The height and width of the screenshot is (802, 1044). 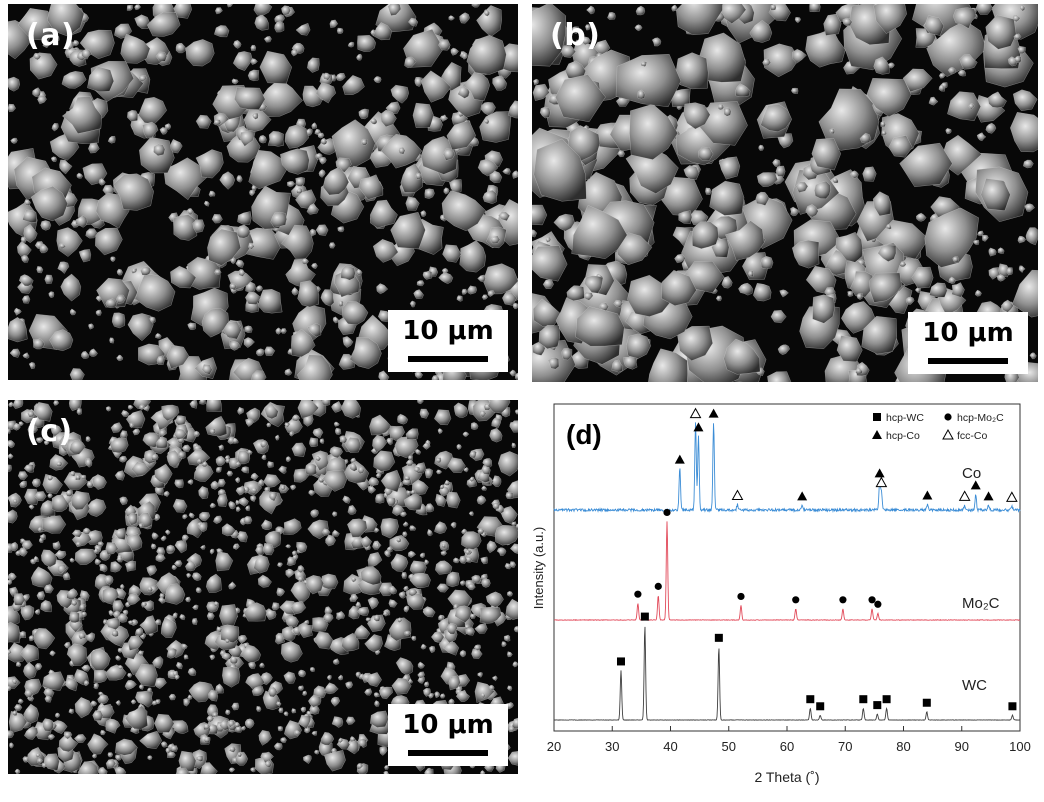 I want to click on x-tick-label-4: 60, so click(x=787, y=746).